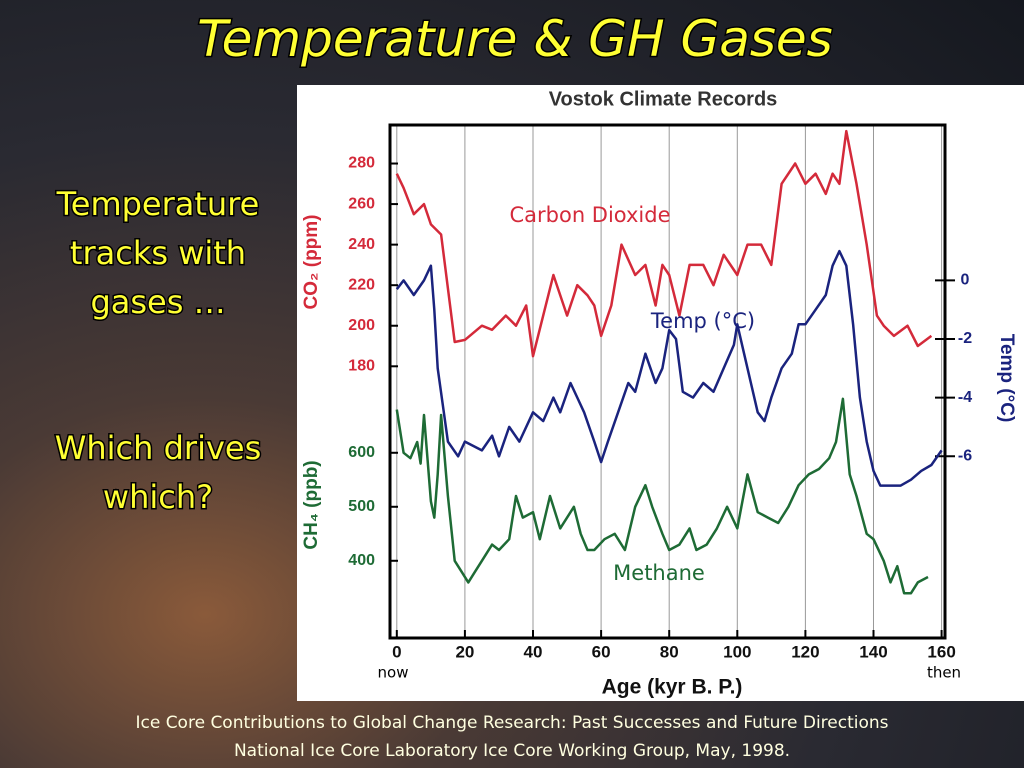 The height and width of the screenshot is (768, 1024). I want to click on slide-title: Temperature & GH Gases, so click(514, 39).